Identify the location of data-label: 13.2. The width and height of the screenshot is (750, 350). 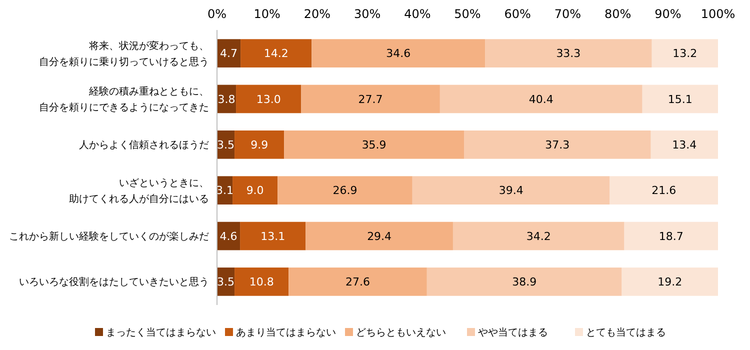
(685, 53).